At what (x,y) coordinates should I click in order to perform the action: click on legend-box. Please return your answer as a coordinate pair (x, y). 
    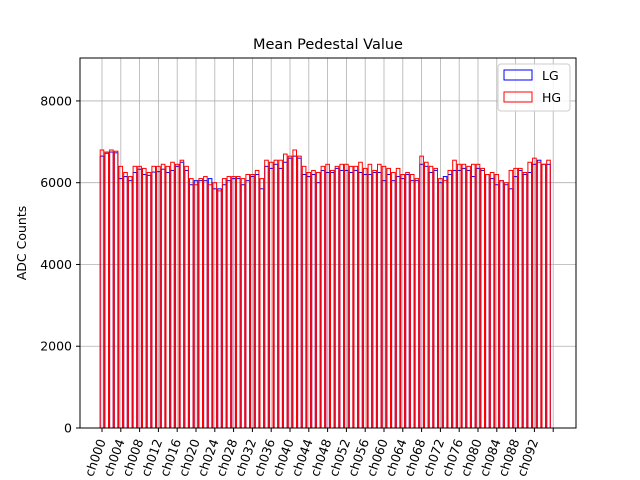
    Looking at the image, I should click on (534, 87).